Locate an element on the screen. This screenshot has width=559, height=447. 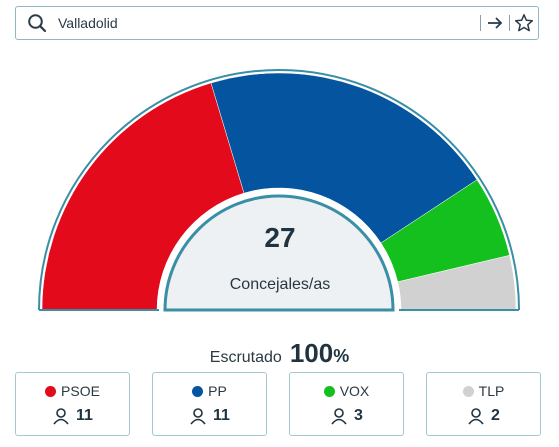
party-name: VOX is located at coordinates (354, 391).